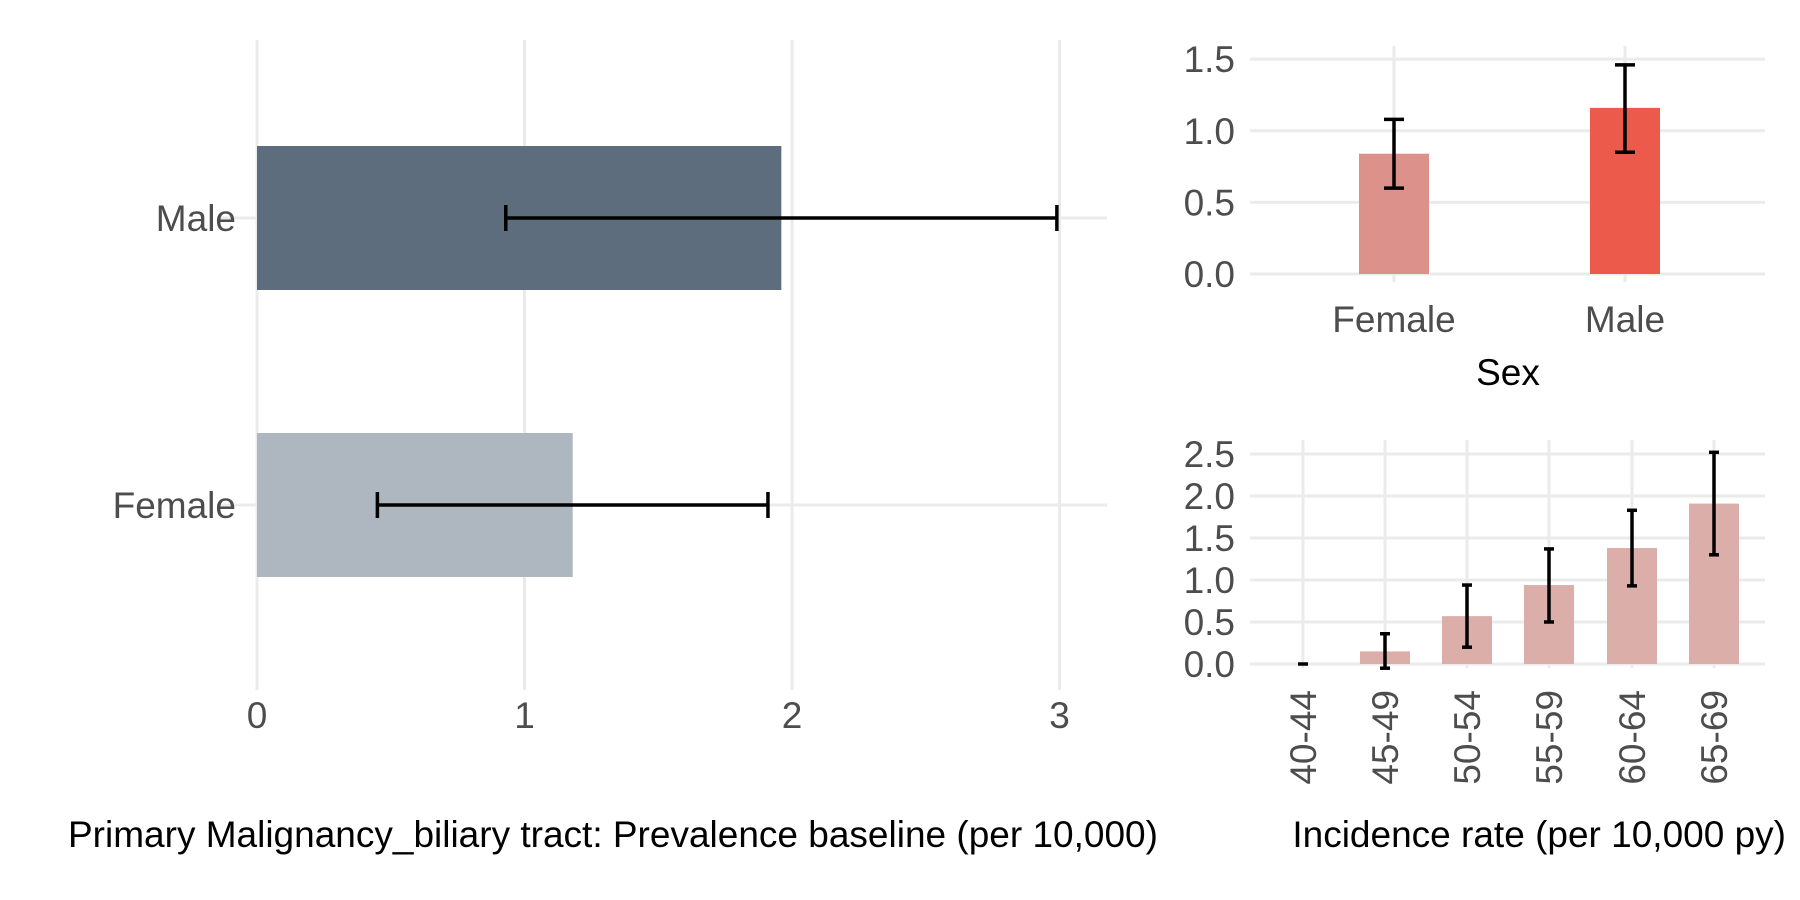 This screenshot has height=900, width=1800. Describe the element at coordinates (1467, 737) in the screenshot. I see `x-tick-label: 50-54` at that location.